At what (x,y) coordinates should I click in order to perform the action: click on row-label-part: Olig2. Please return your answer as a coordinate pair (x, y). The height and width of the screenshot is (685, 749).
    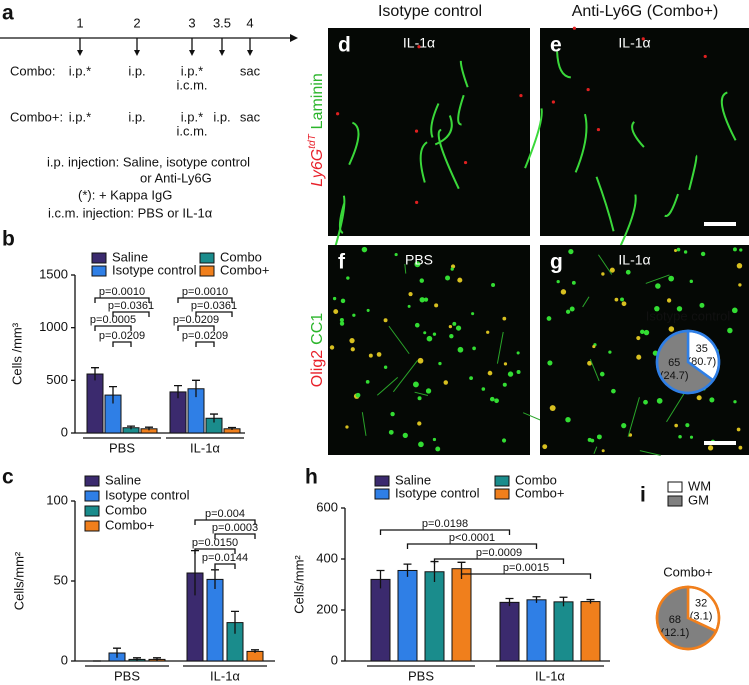
    Looking at the image, I should click on (317, 368).